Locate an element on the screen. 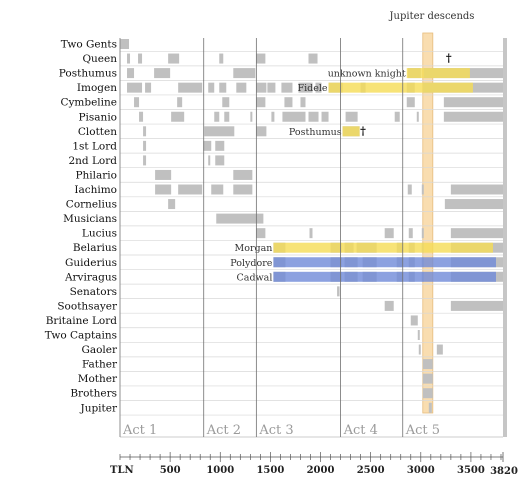 This screenshot has width=528, height=496. x-axis-label: TLN is located at coordinates (122, 470).